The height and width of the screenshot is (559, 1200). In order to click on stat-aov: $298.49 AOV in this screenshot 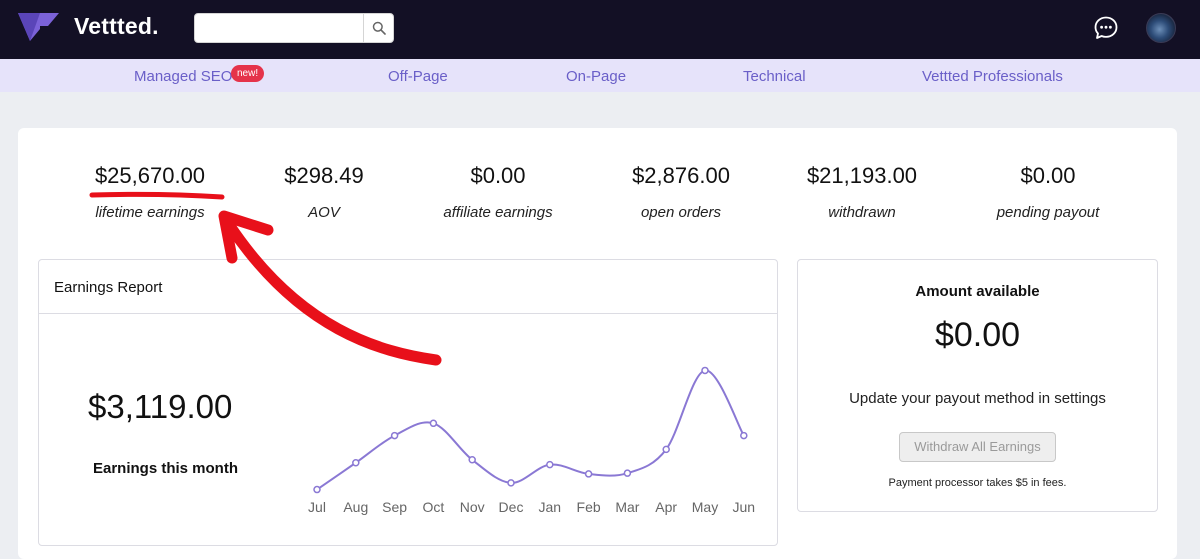, I will do `click(324, 192)`.